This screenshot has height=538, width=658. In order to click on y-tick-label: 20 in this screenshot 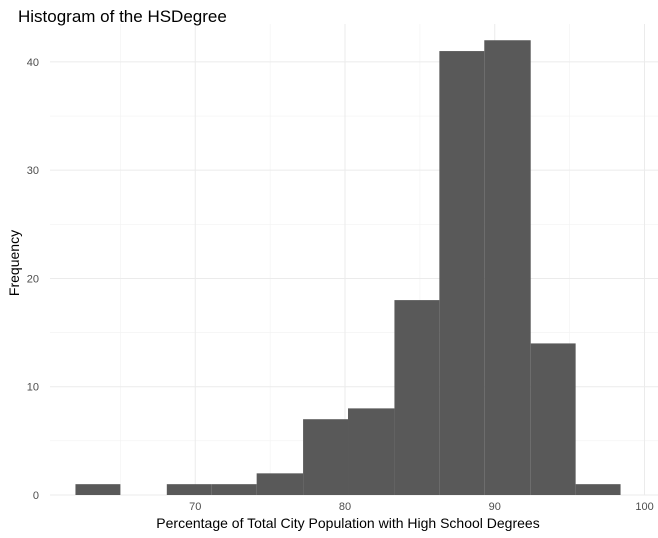, I will do `click(33, 279)`.